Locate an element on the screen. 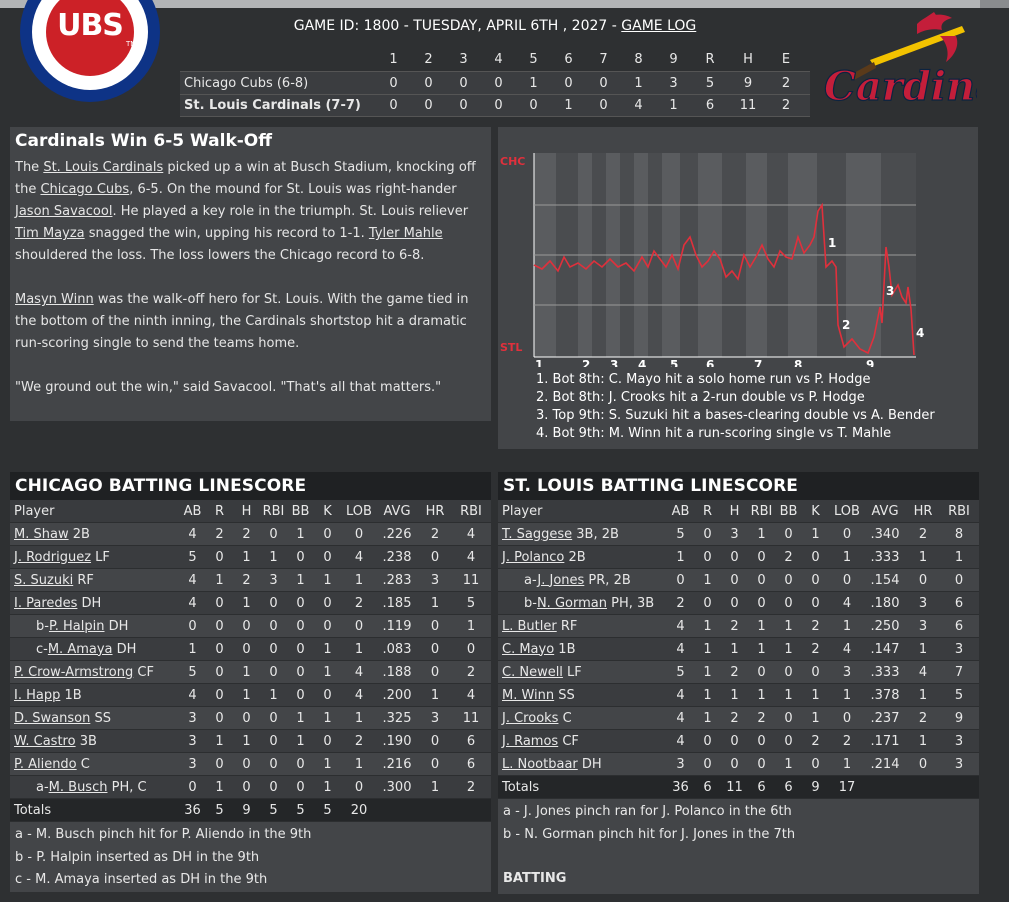 This screenshot has width=1009, height=902. player-cell: J. Crooks C is located at coordinates (582, 718).